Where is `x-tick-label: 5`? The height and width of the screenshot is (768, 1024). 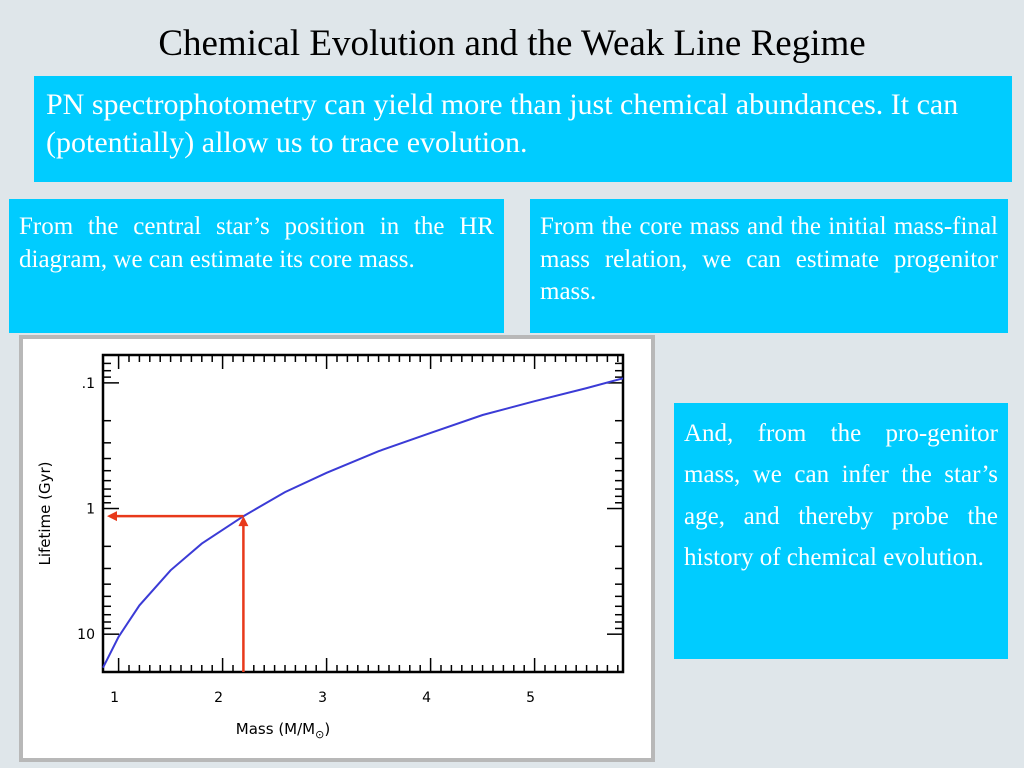
x-tick-label: 5 is located at coordinates (530, 698).